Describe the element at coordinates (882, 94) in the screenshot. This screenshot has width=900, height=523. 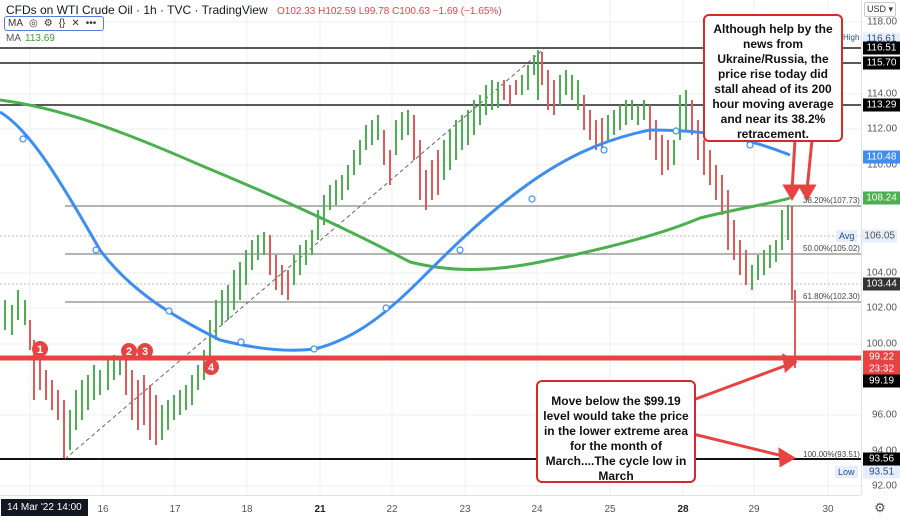
I see `y-tick: 114.00` at that location.